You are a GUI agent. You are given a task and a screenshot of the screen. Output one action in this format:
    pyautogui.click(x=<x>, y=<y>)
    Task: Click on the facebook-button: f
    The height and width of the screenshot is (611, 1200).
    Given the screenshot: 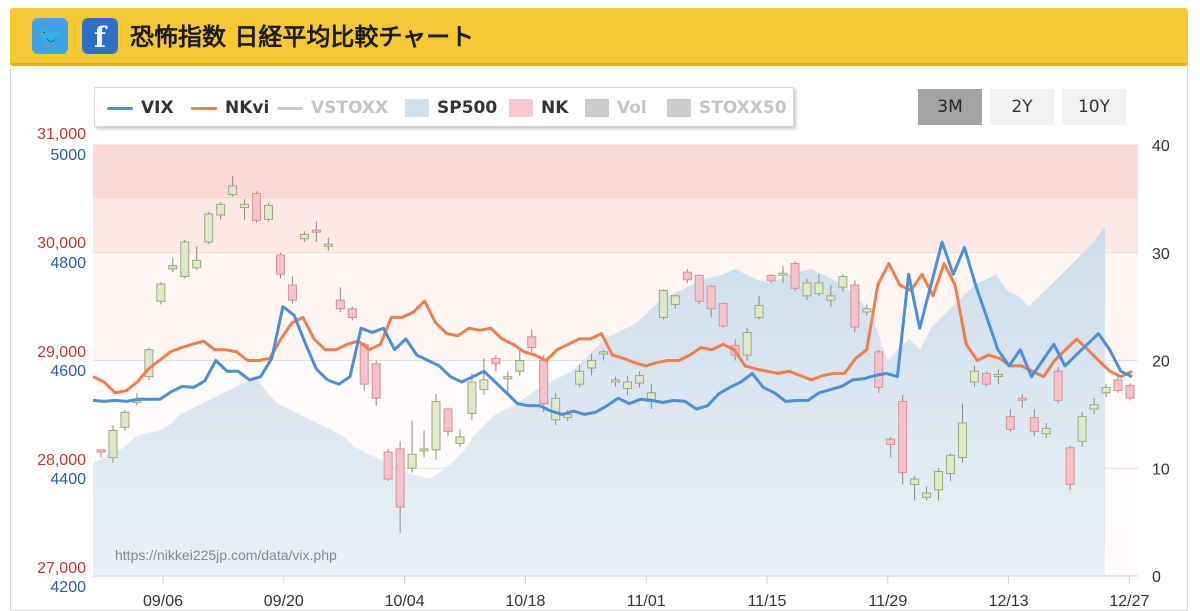 What is the action you would take?
    pyautogui.click(x=100, y=36)
    